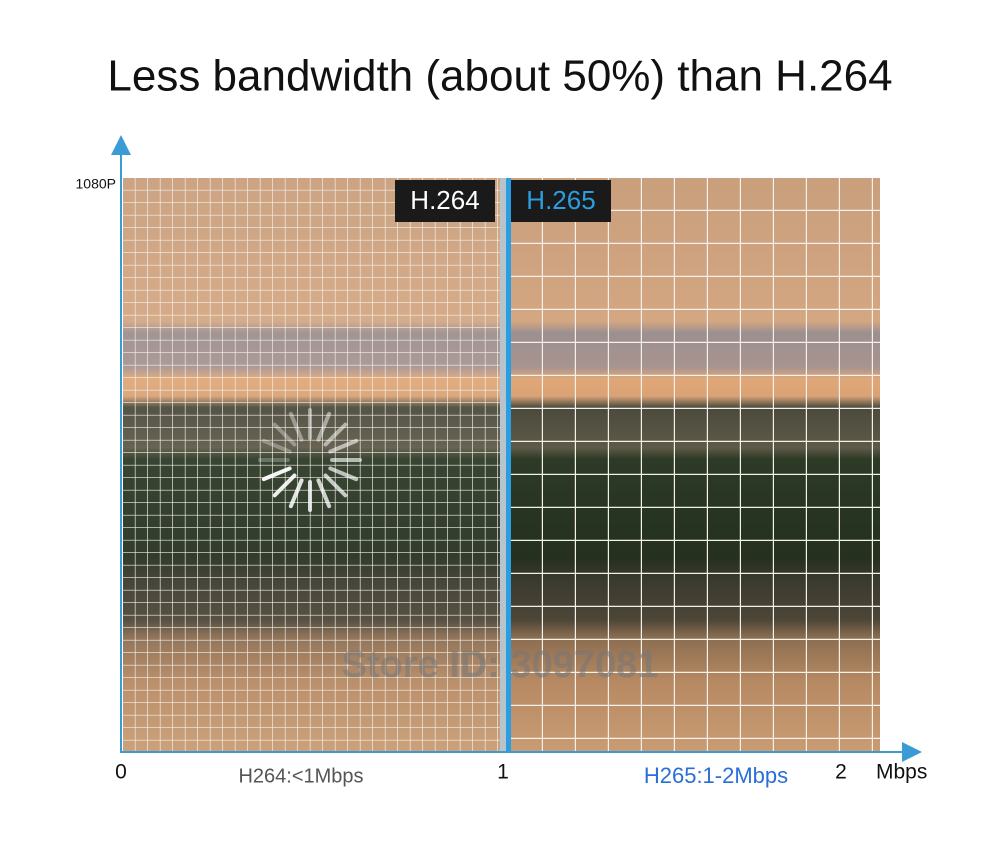 Image resolution: width=1000 pixels, height=859 pixels. I want to click on h265-bitrate: H265:1-2Mbps, so click(716, 775).